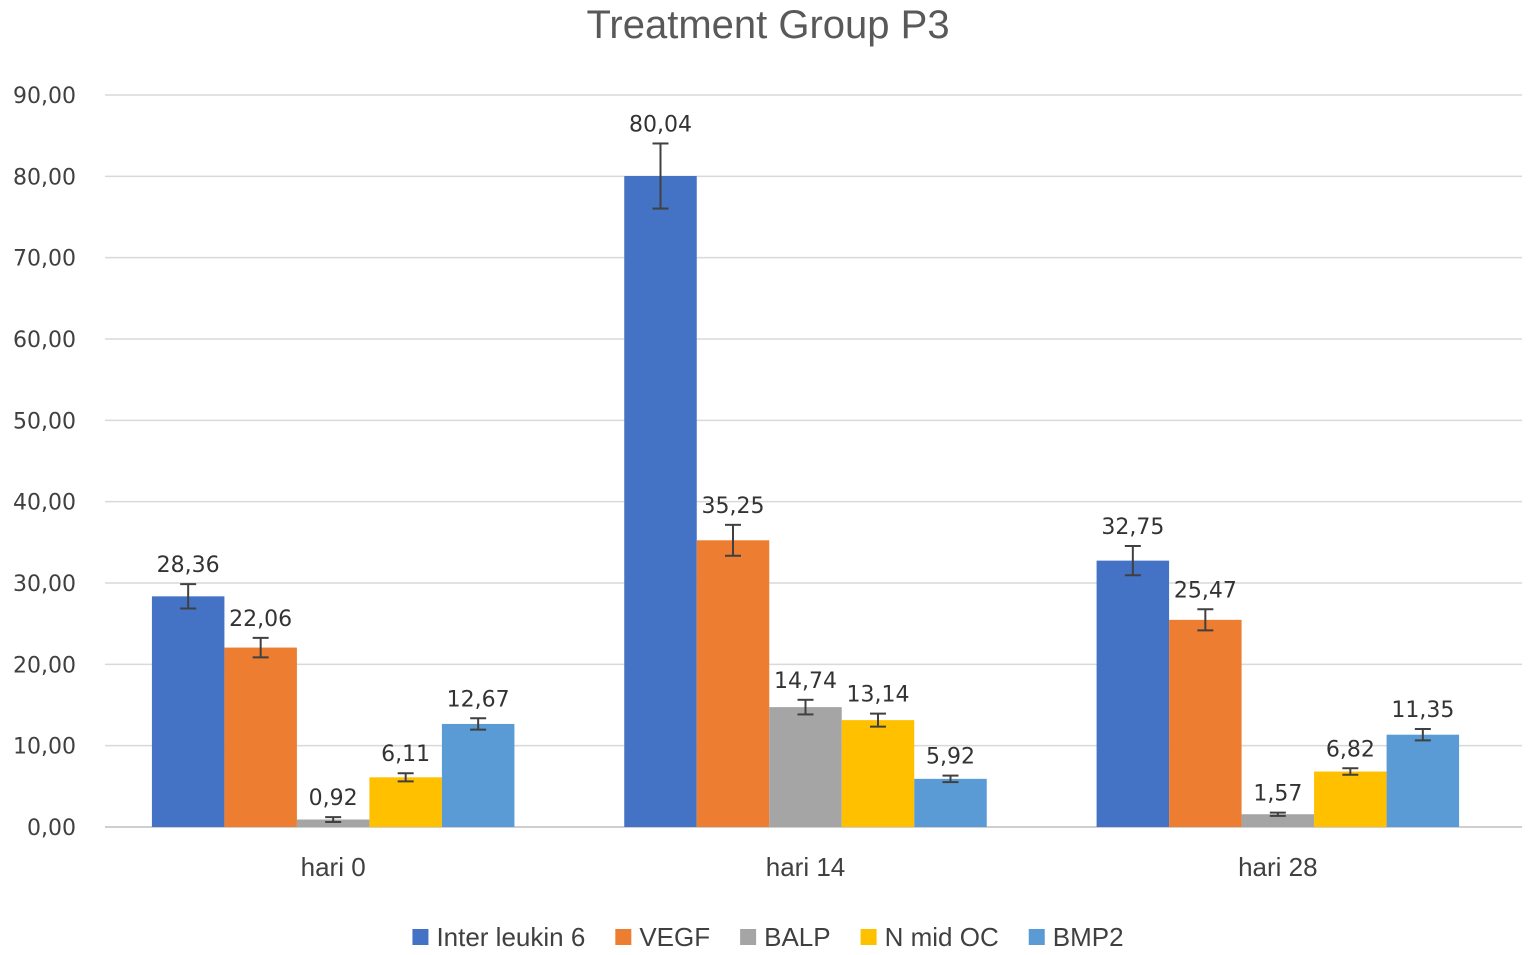 Image resolution: width=1535 pixels, height=955 pixels. I want to click on data-label: 80,04, so click(660, 124).